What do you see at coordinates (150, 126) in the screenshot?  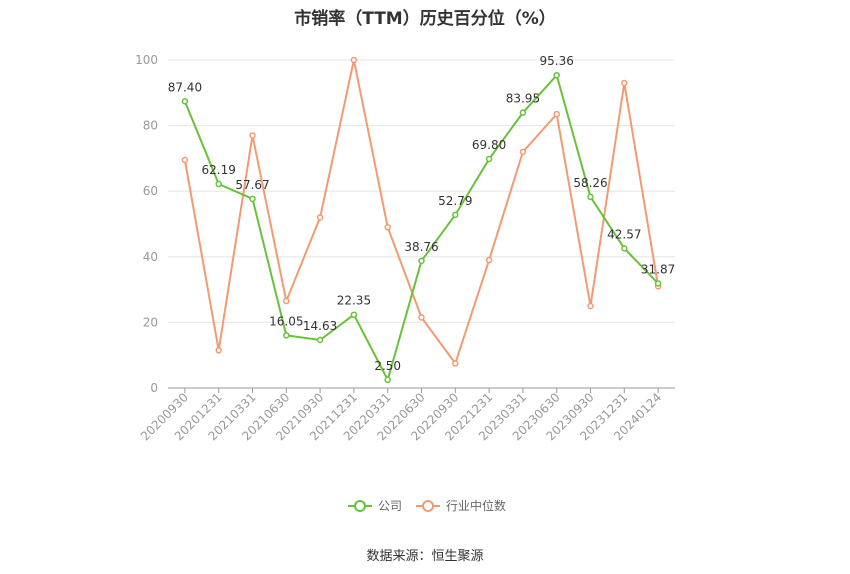 I see `y-tick-label: 80` at bounding box center [150, 126].